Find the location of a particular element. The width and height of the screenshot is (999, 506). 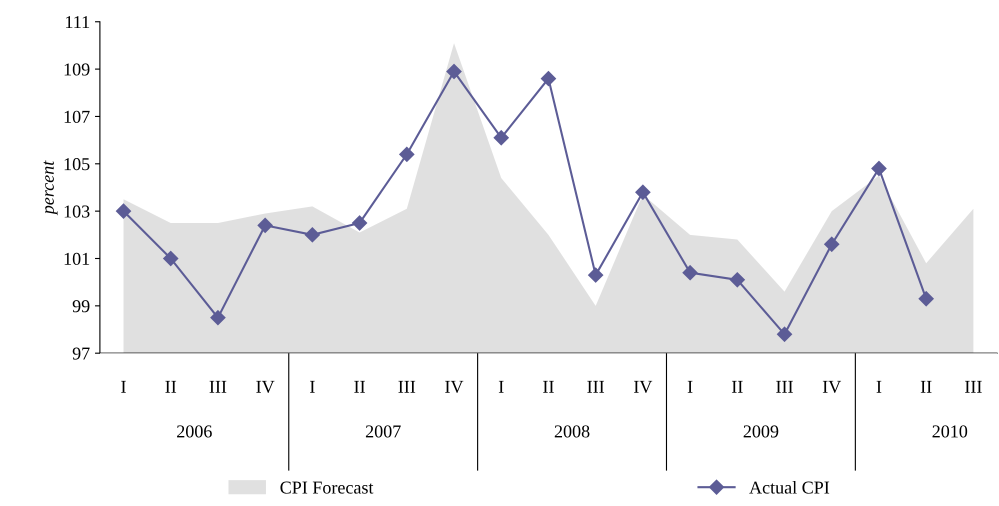

y-tick-label: 97 is located at coordinates (81, 353).